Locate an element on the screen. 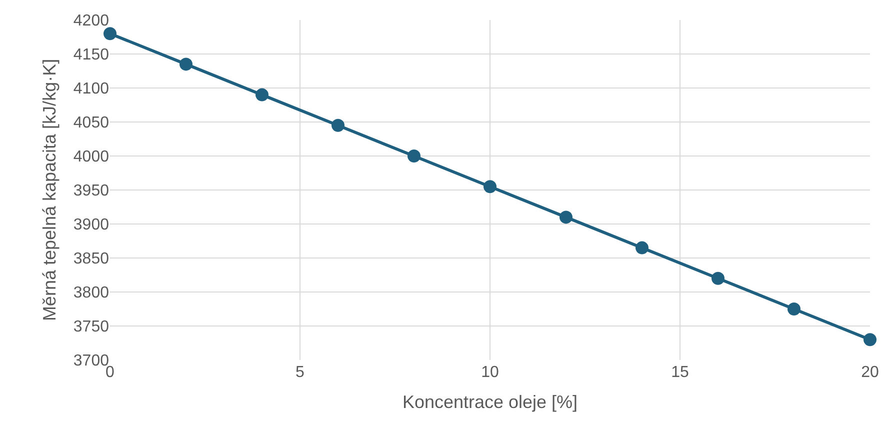 This screenshot has height=445, width=891. y-tick-label: 4200 is located at coordinates (91, 21).